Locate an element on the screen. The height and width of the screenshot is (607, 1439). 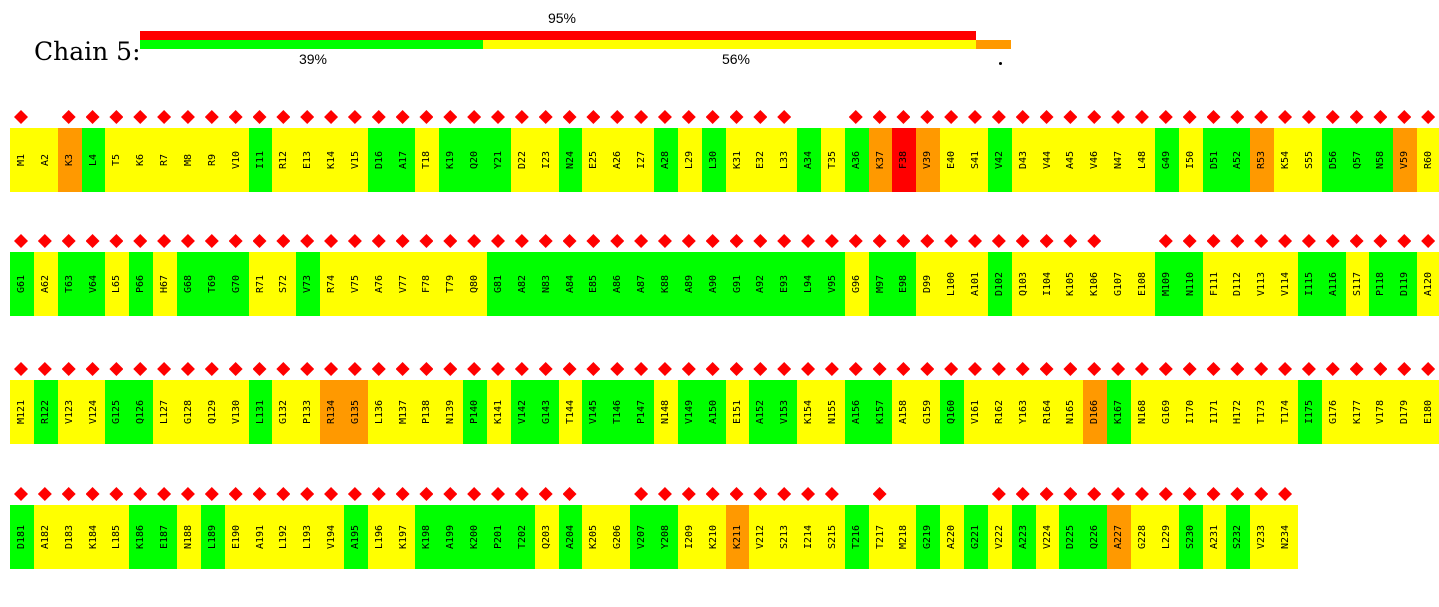
residue: K211 is located at coordinates (737, 547).